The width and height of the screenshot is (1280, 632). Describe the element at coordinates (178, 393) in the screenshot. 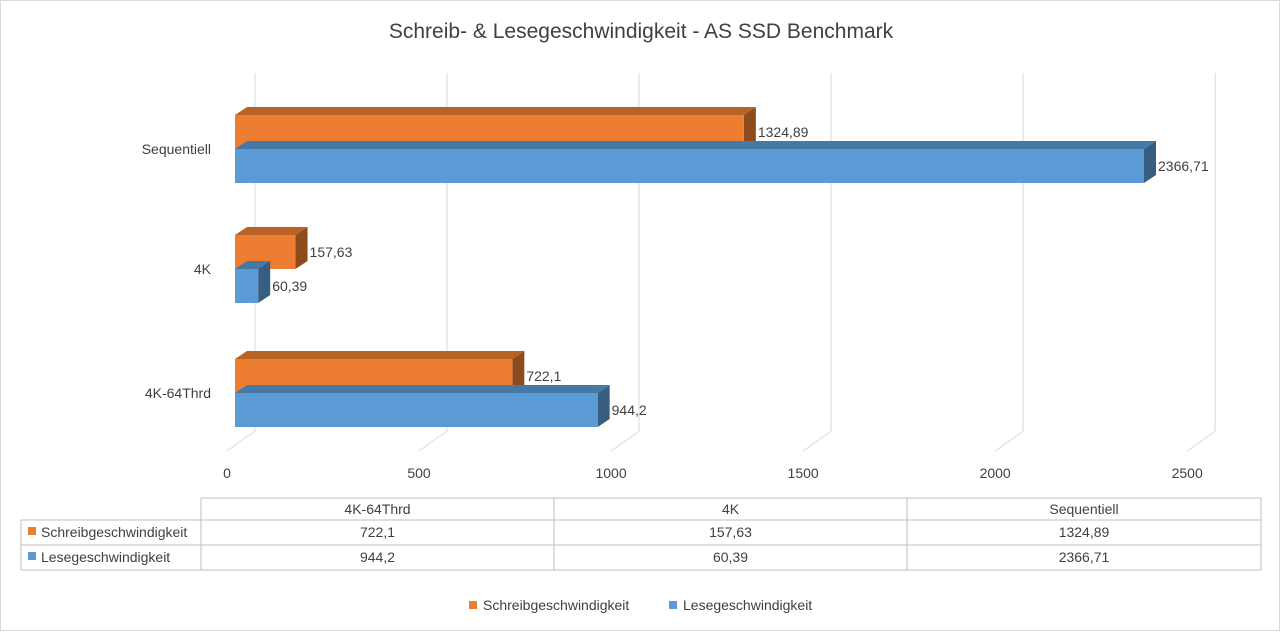

I see `category-label: 4K-64Thrd` at that location.